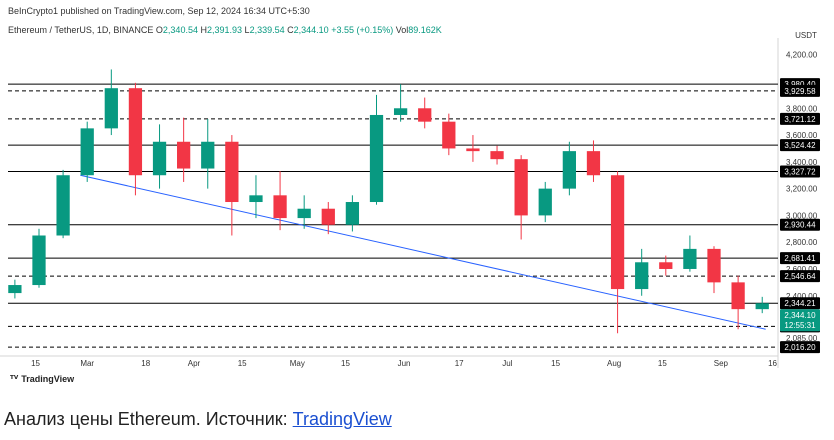 The height and width of the screenshot is (440, 834). What do you see at coordinates (311, 30) in the screenshot?
I see `ohlc-close: 2,344.10` at bounding box center [311, 30].